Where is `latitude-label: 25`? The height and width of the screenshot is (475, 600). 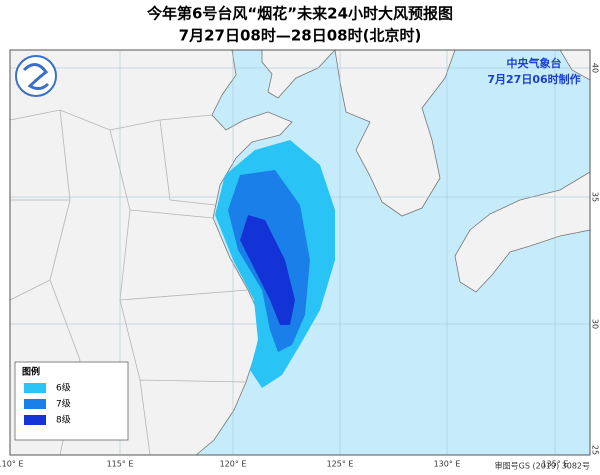
latitude-label: 25 is located at coordinates (595, 450).